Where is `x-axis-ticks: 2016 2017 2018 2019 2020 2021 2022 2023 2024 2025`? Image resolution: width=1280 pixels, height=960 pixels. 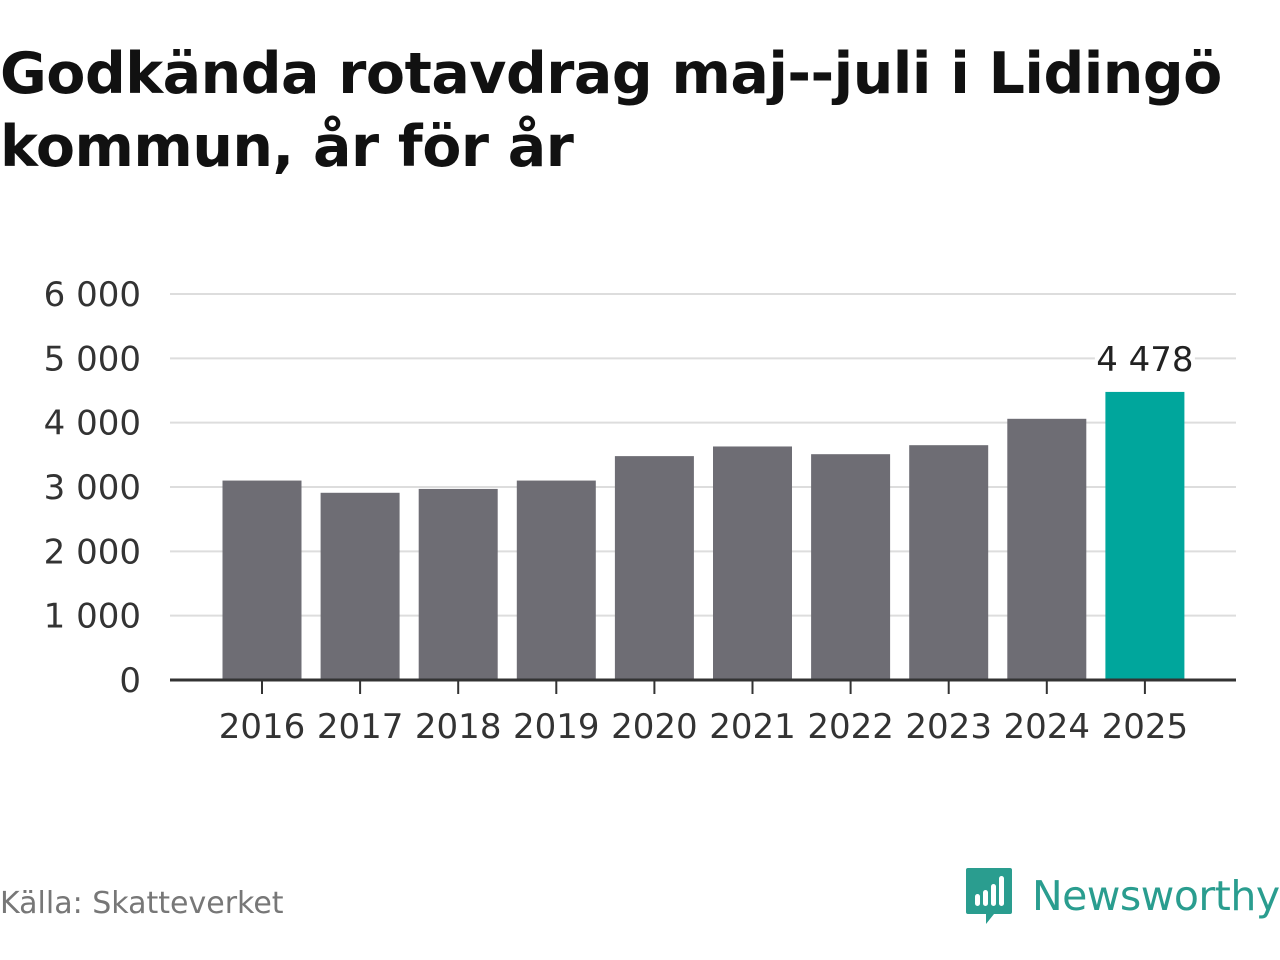 x-axis-ticks: 2016 2017 2018 2019 2020 2021 2022 2023 2024 2025 is located at coordinates (703, 713).